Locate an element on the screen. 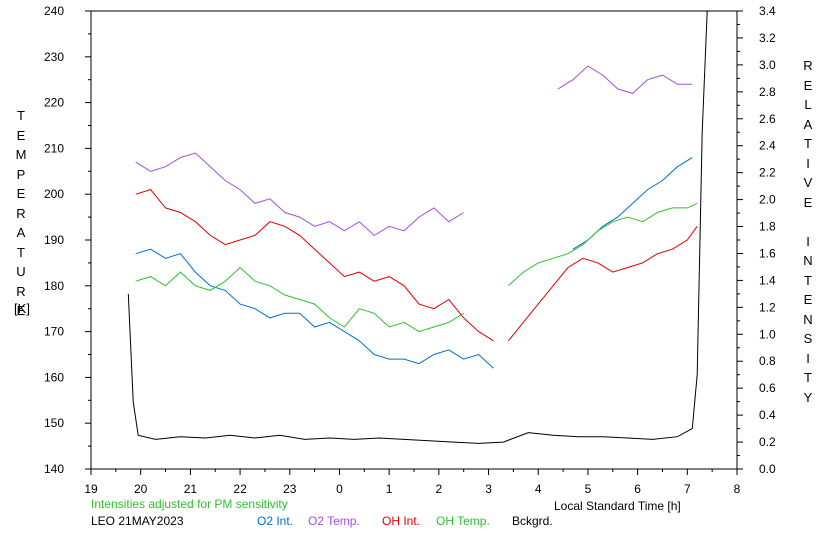 The image size is (828, 535). y-left-tick-label: 200 is located at coordinates (54, 194).